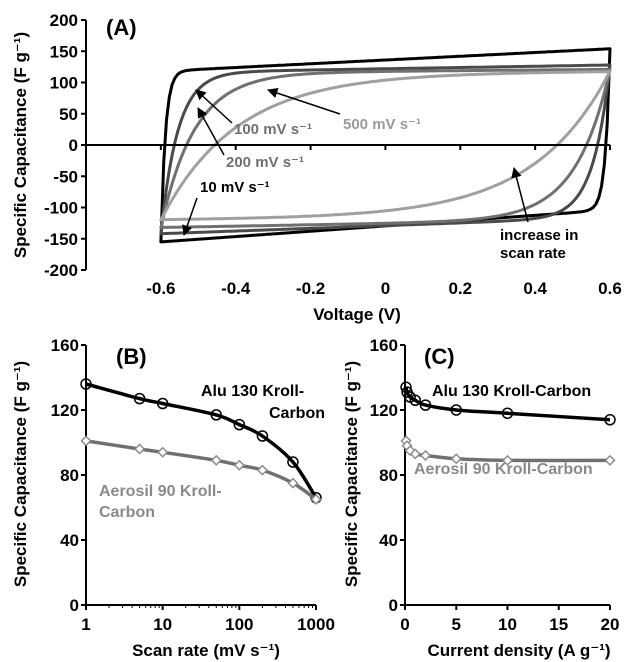  Describe the element at coordinates (64, 83) in the screenshot. I see `y-tick-label: 100` at that location.